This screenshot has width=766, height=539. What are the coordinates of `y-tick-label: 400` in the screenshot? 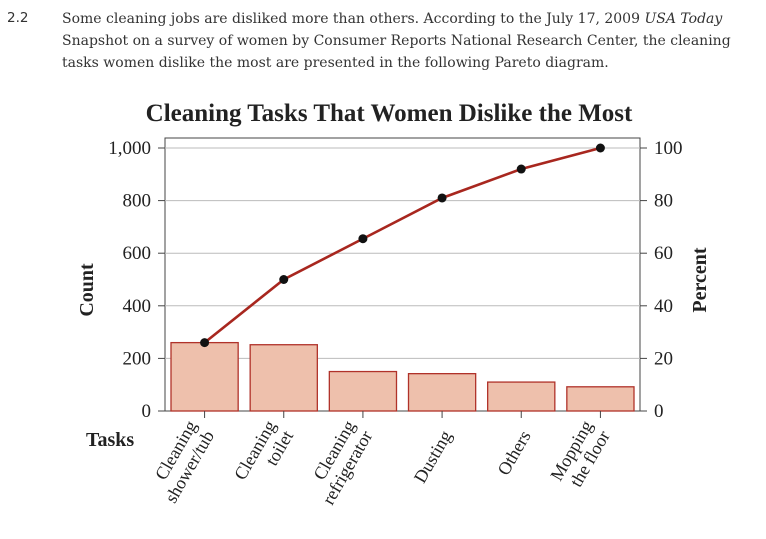 It's located at (137, 306).